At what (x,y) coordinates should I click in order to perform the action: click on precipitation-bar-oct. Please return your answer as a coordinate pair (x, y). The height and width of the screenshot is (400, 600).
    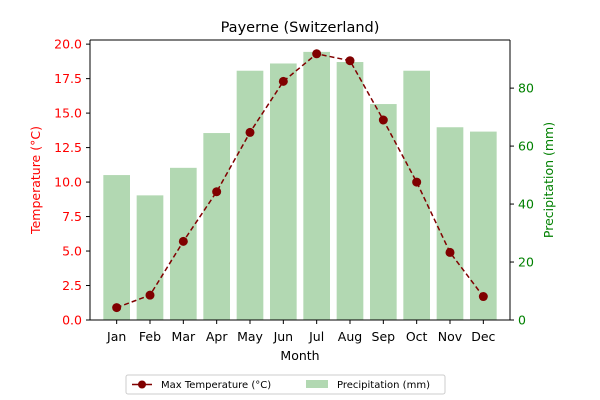
    Looking at the image, I should click on (416, 195).